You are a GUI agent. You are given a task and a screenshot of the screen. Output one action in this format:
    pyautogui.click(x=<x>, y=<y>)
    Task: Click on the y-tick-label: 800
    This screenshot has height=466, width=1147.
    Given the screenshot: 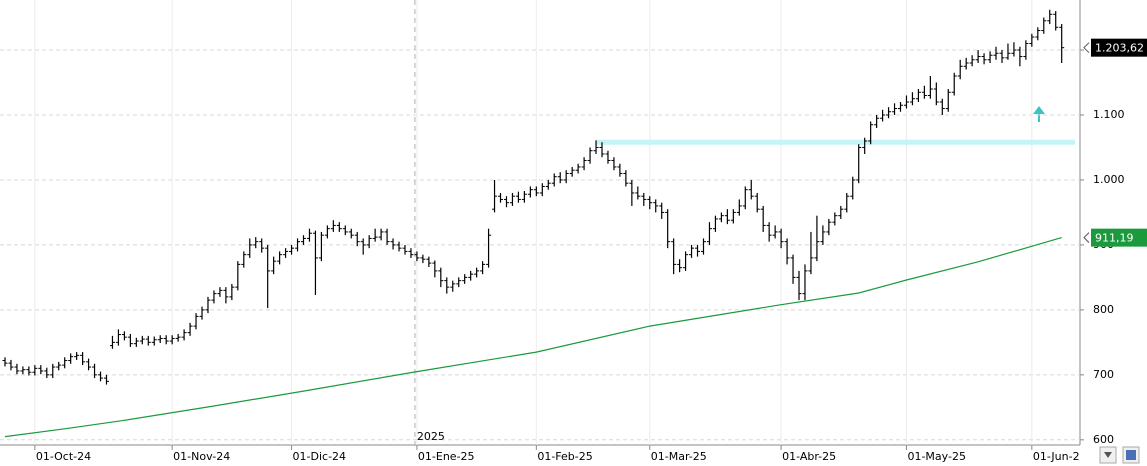 What is the action you would take?
    pyautogui.click(x=1103, y=309)
    